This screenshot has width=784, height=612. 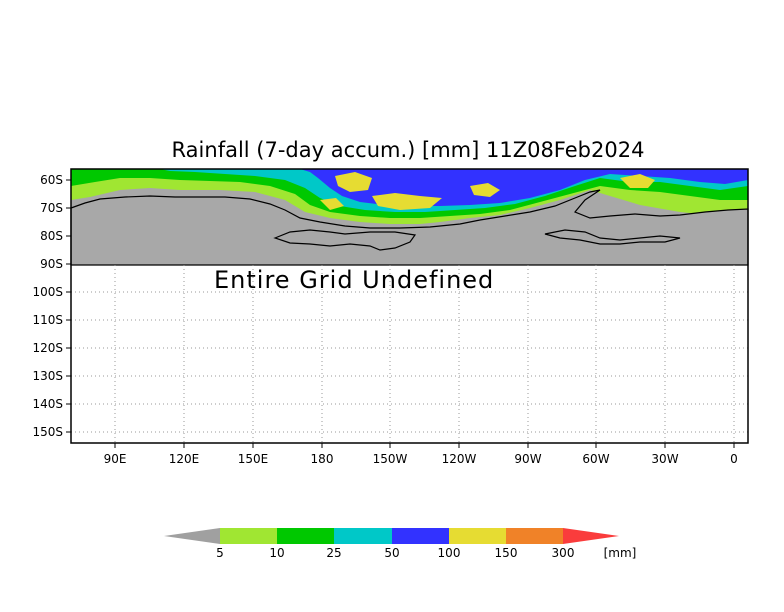 What do you see at coordinates (620, 553) in the screenshot?
I see `legend-unit-label: [mm]` at bounding box center [620, 553].